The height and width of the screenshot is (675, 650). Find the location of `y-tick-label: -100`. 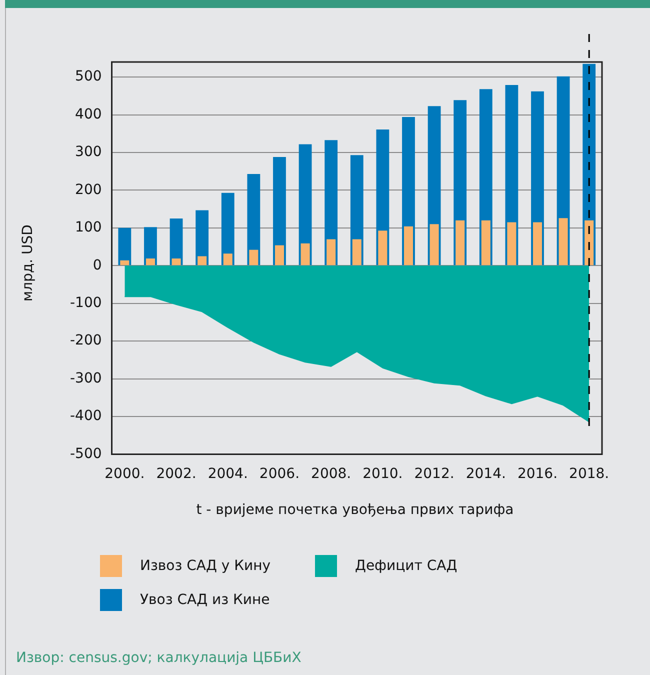

y-tick-label: -100 is located at coordinates (86, 302).